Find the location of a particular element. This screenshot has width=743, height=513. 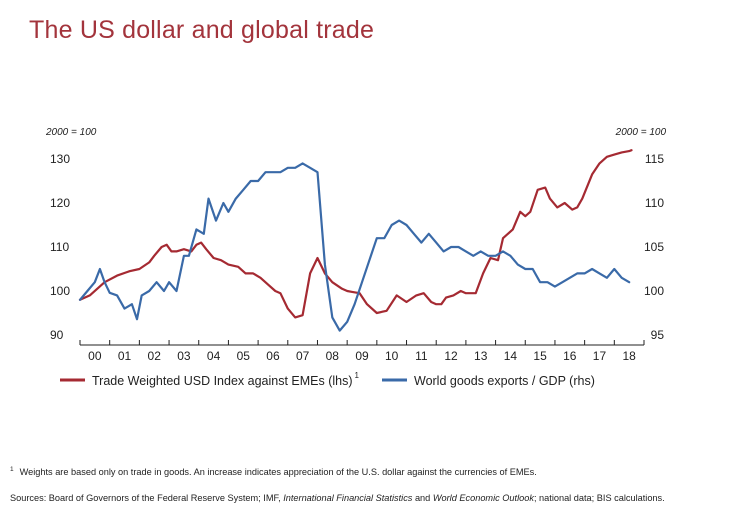

y-right-tick-label: 115 is located at coordinates (654, 159).